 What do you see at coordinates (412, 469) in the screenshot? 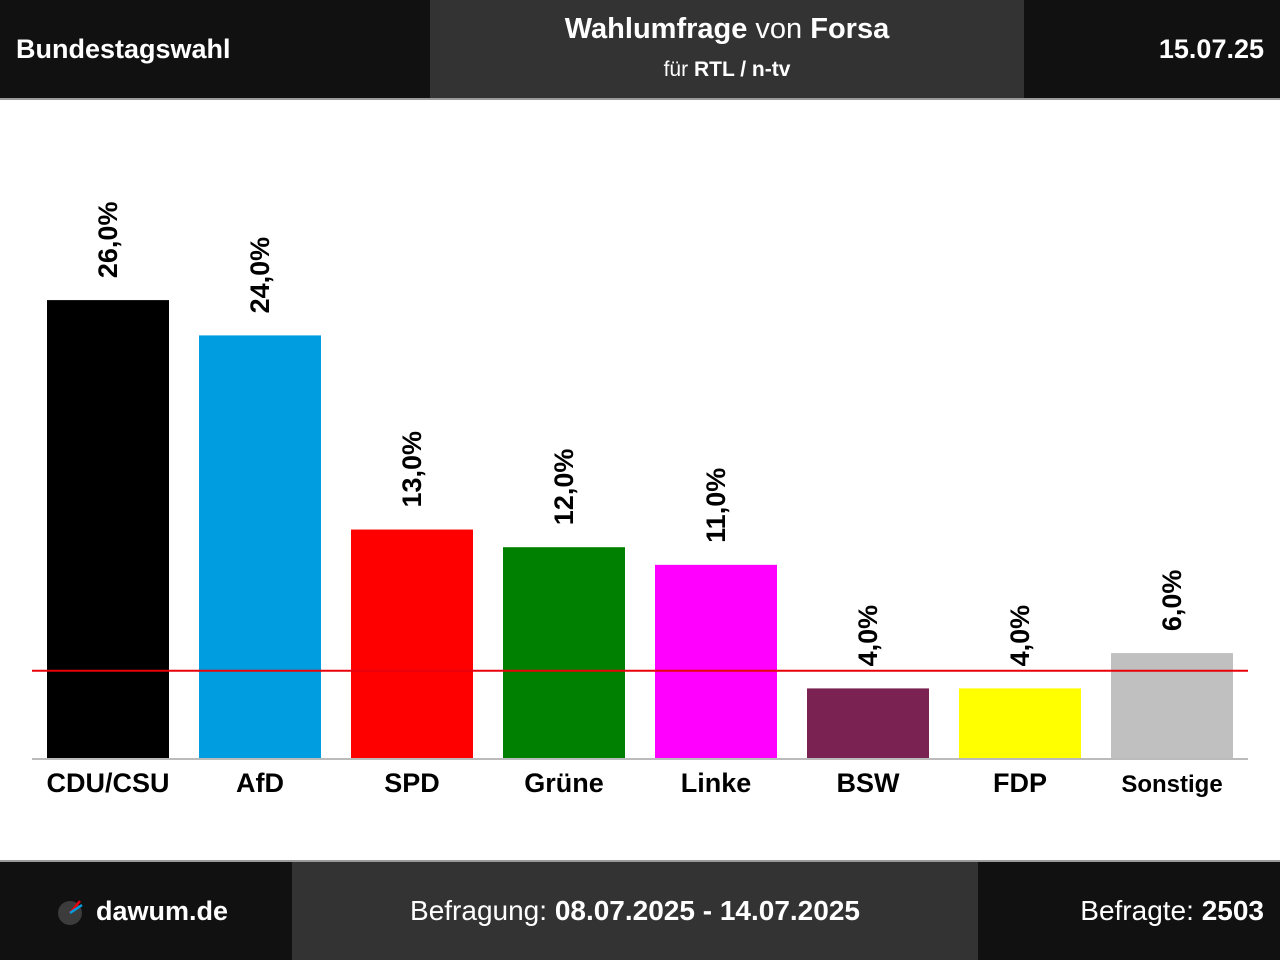
I see `value-label-2: 13,0%` at bounding box center [412, 469].